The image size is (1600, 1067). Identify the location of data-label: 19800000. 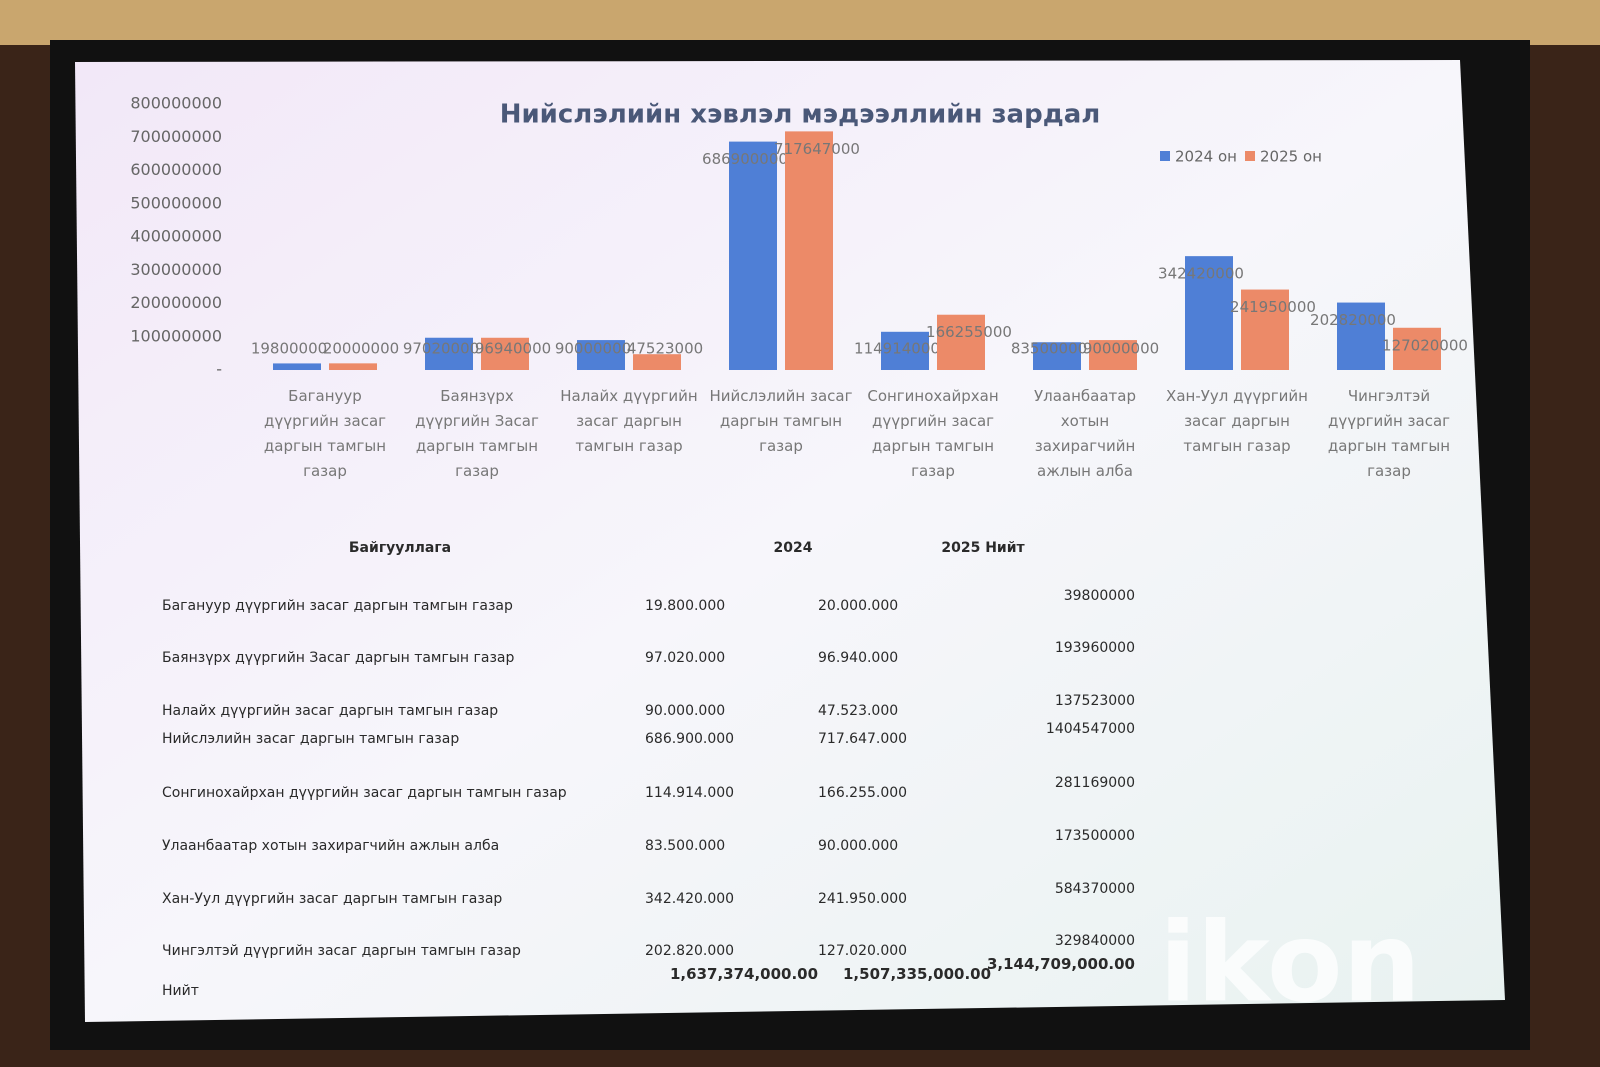
(289, 349).